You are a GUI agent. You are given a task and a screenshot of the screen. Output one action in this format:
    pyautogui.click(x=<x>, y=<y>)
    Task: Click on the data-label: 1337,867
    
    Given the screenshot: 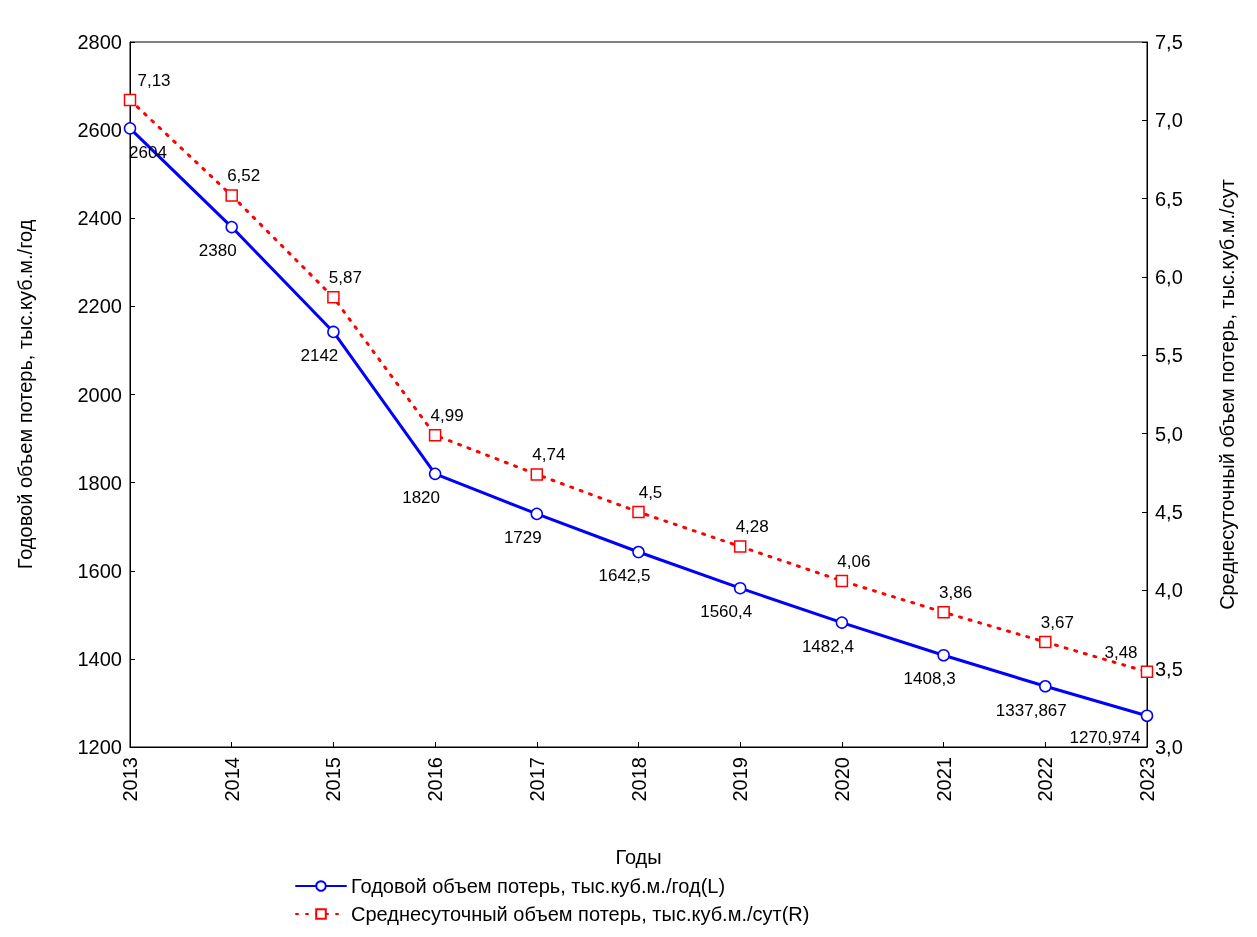 What is the action you would take?
    pyautogui.click(x=1031, y=710)
    